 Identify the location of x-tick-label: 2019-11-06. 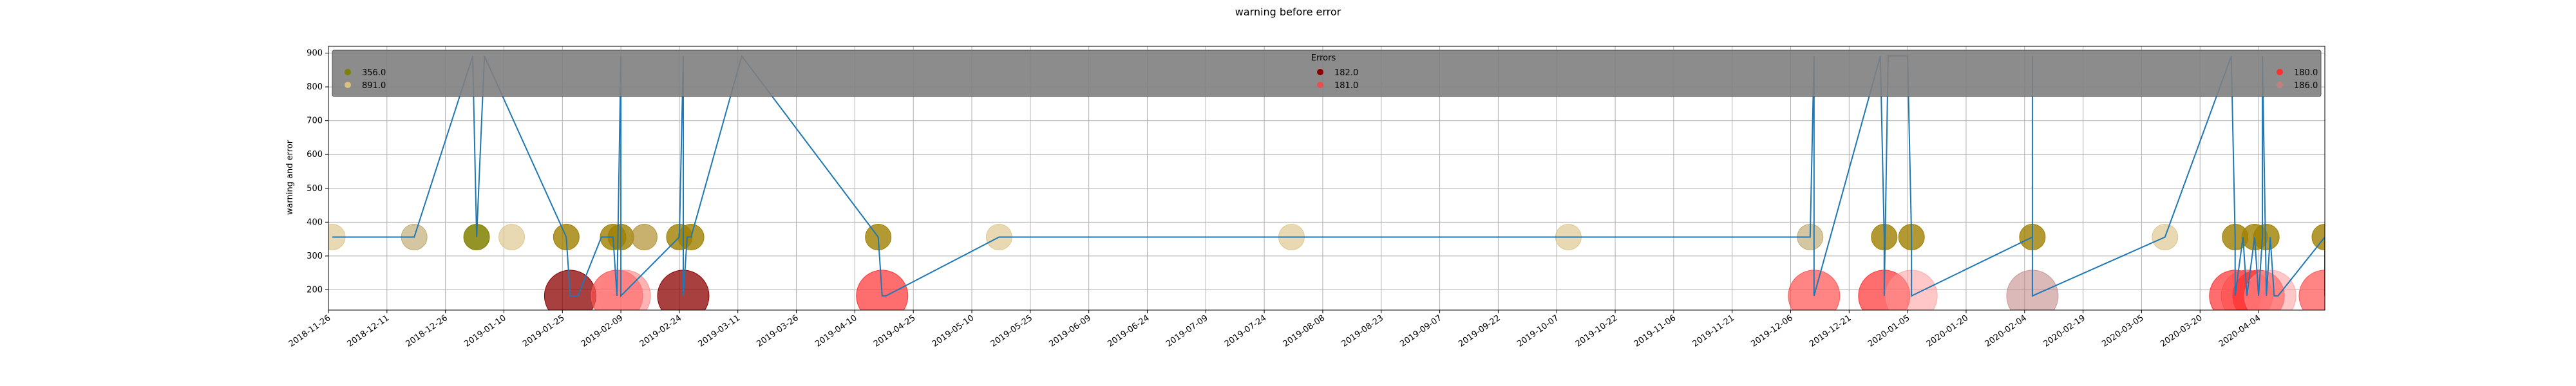
(1655, 331).